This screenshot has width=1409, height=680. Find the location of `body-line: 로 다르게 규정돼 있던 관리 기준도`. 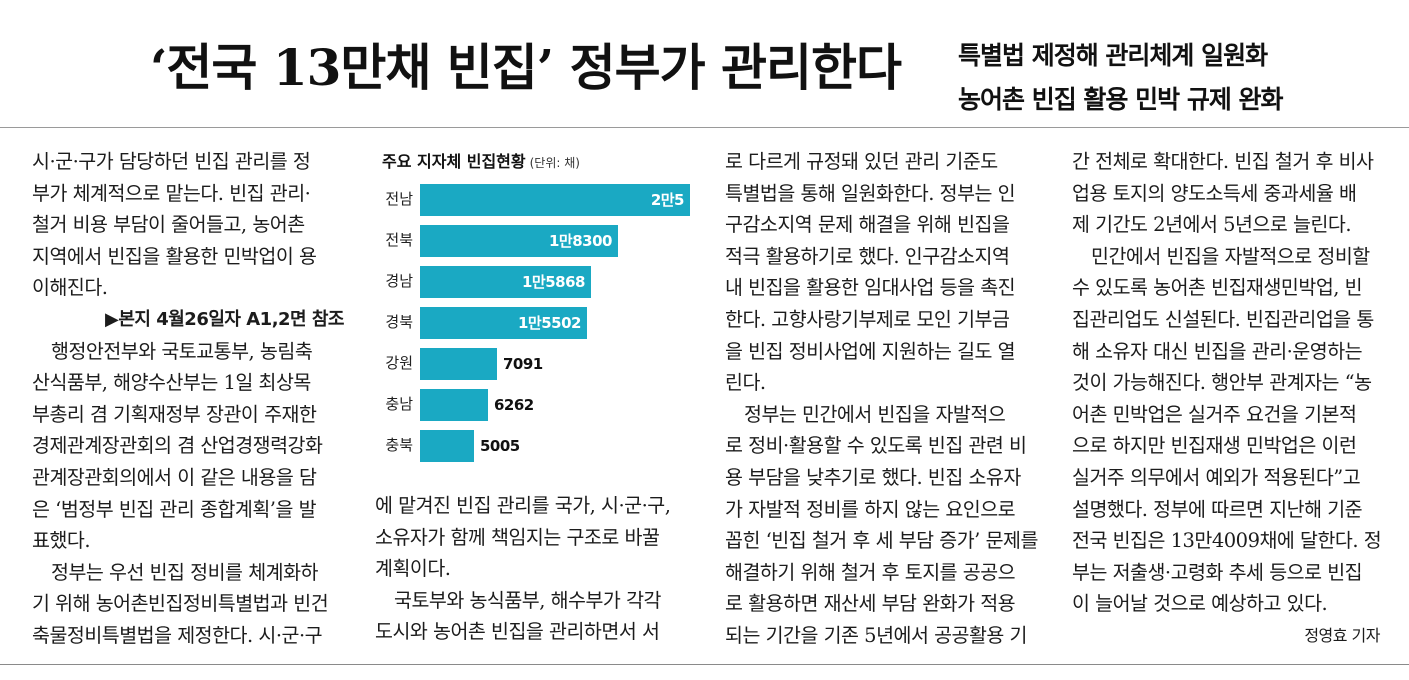

body-line: 로 다르게 규정돼 있던 관리 기준도 is located at coordinates (861, 161).